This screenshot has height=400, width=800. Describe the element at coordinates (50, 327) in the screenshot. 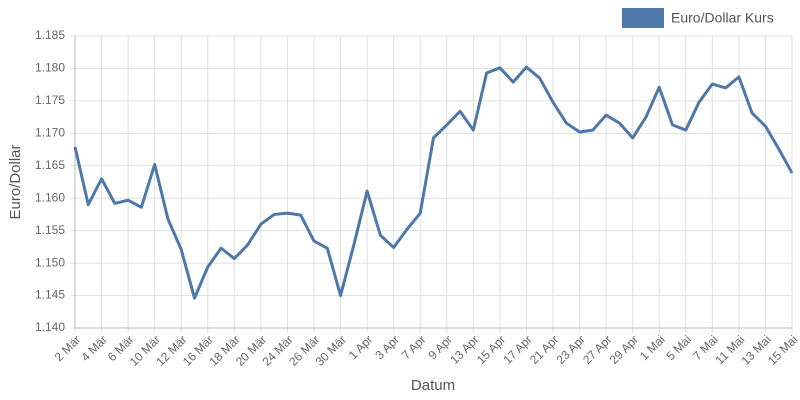

I see `y-tick-label: 1.140` at that location.